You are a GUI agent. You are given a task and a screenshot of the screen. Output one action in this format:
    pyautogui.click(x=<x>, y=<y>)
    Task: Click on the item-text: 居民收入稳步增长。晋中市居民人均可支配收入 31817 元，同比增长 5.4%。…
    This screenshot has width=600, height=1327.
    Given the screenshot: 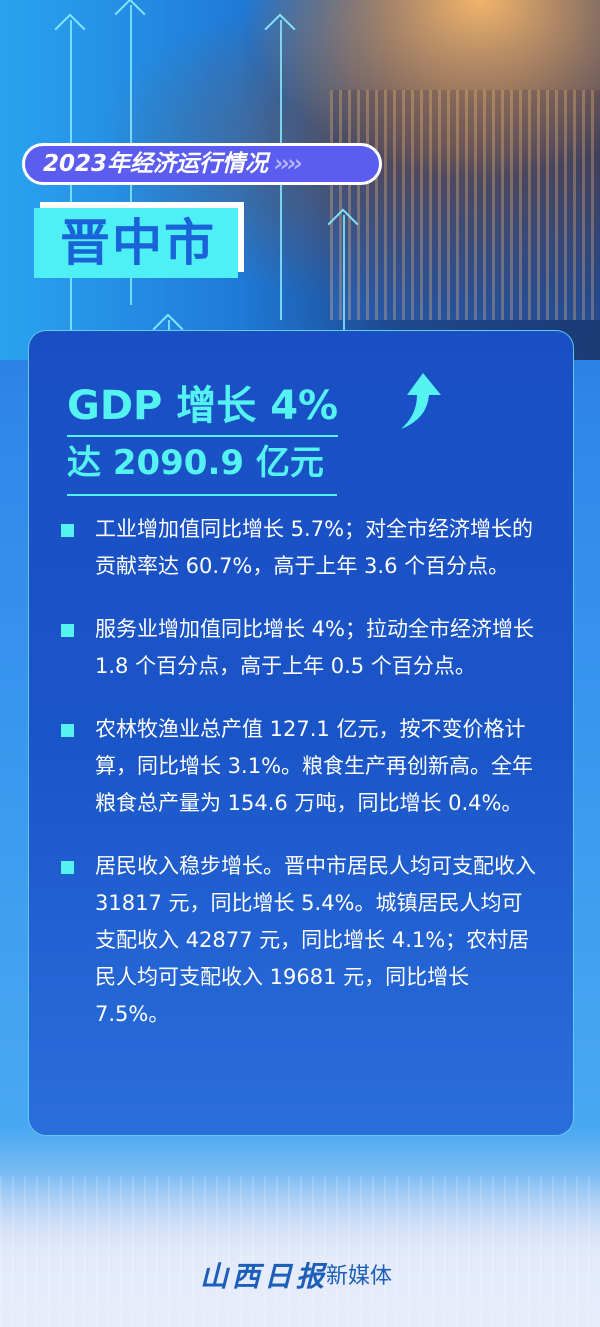 What is the action you would take?
    pyautogui.click(x=315, y=940)
    